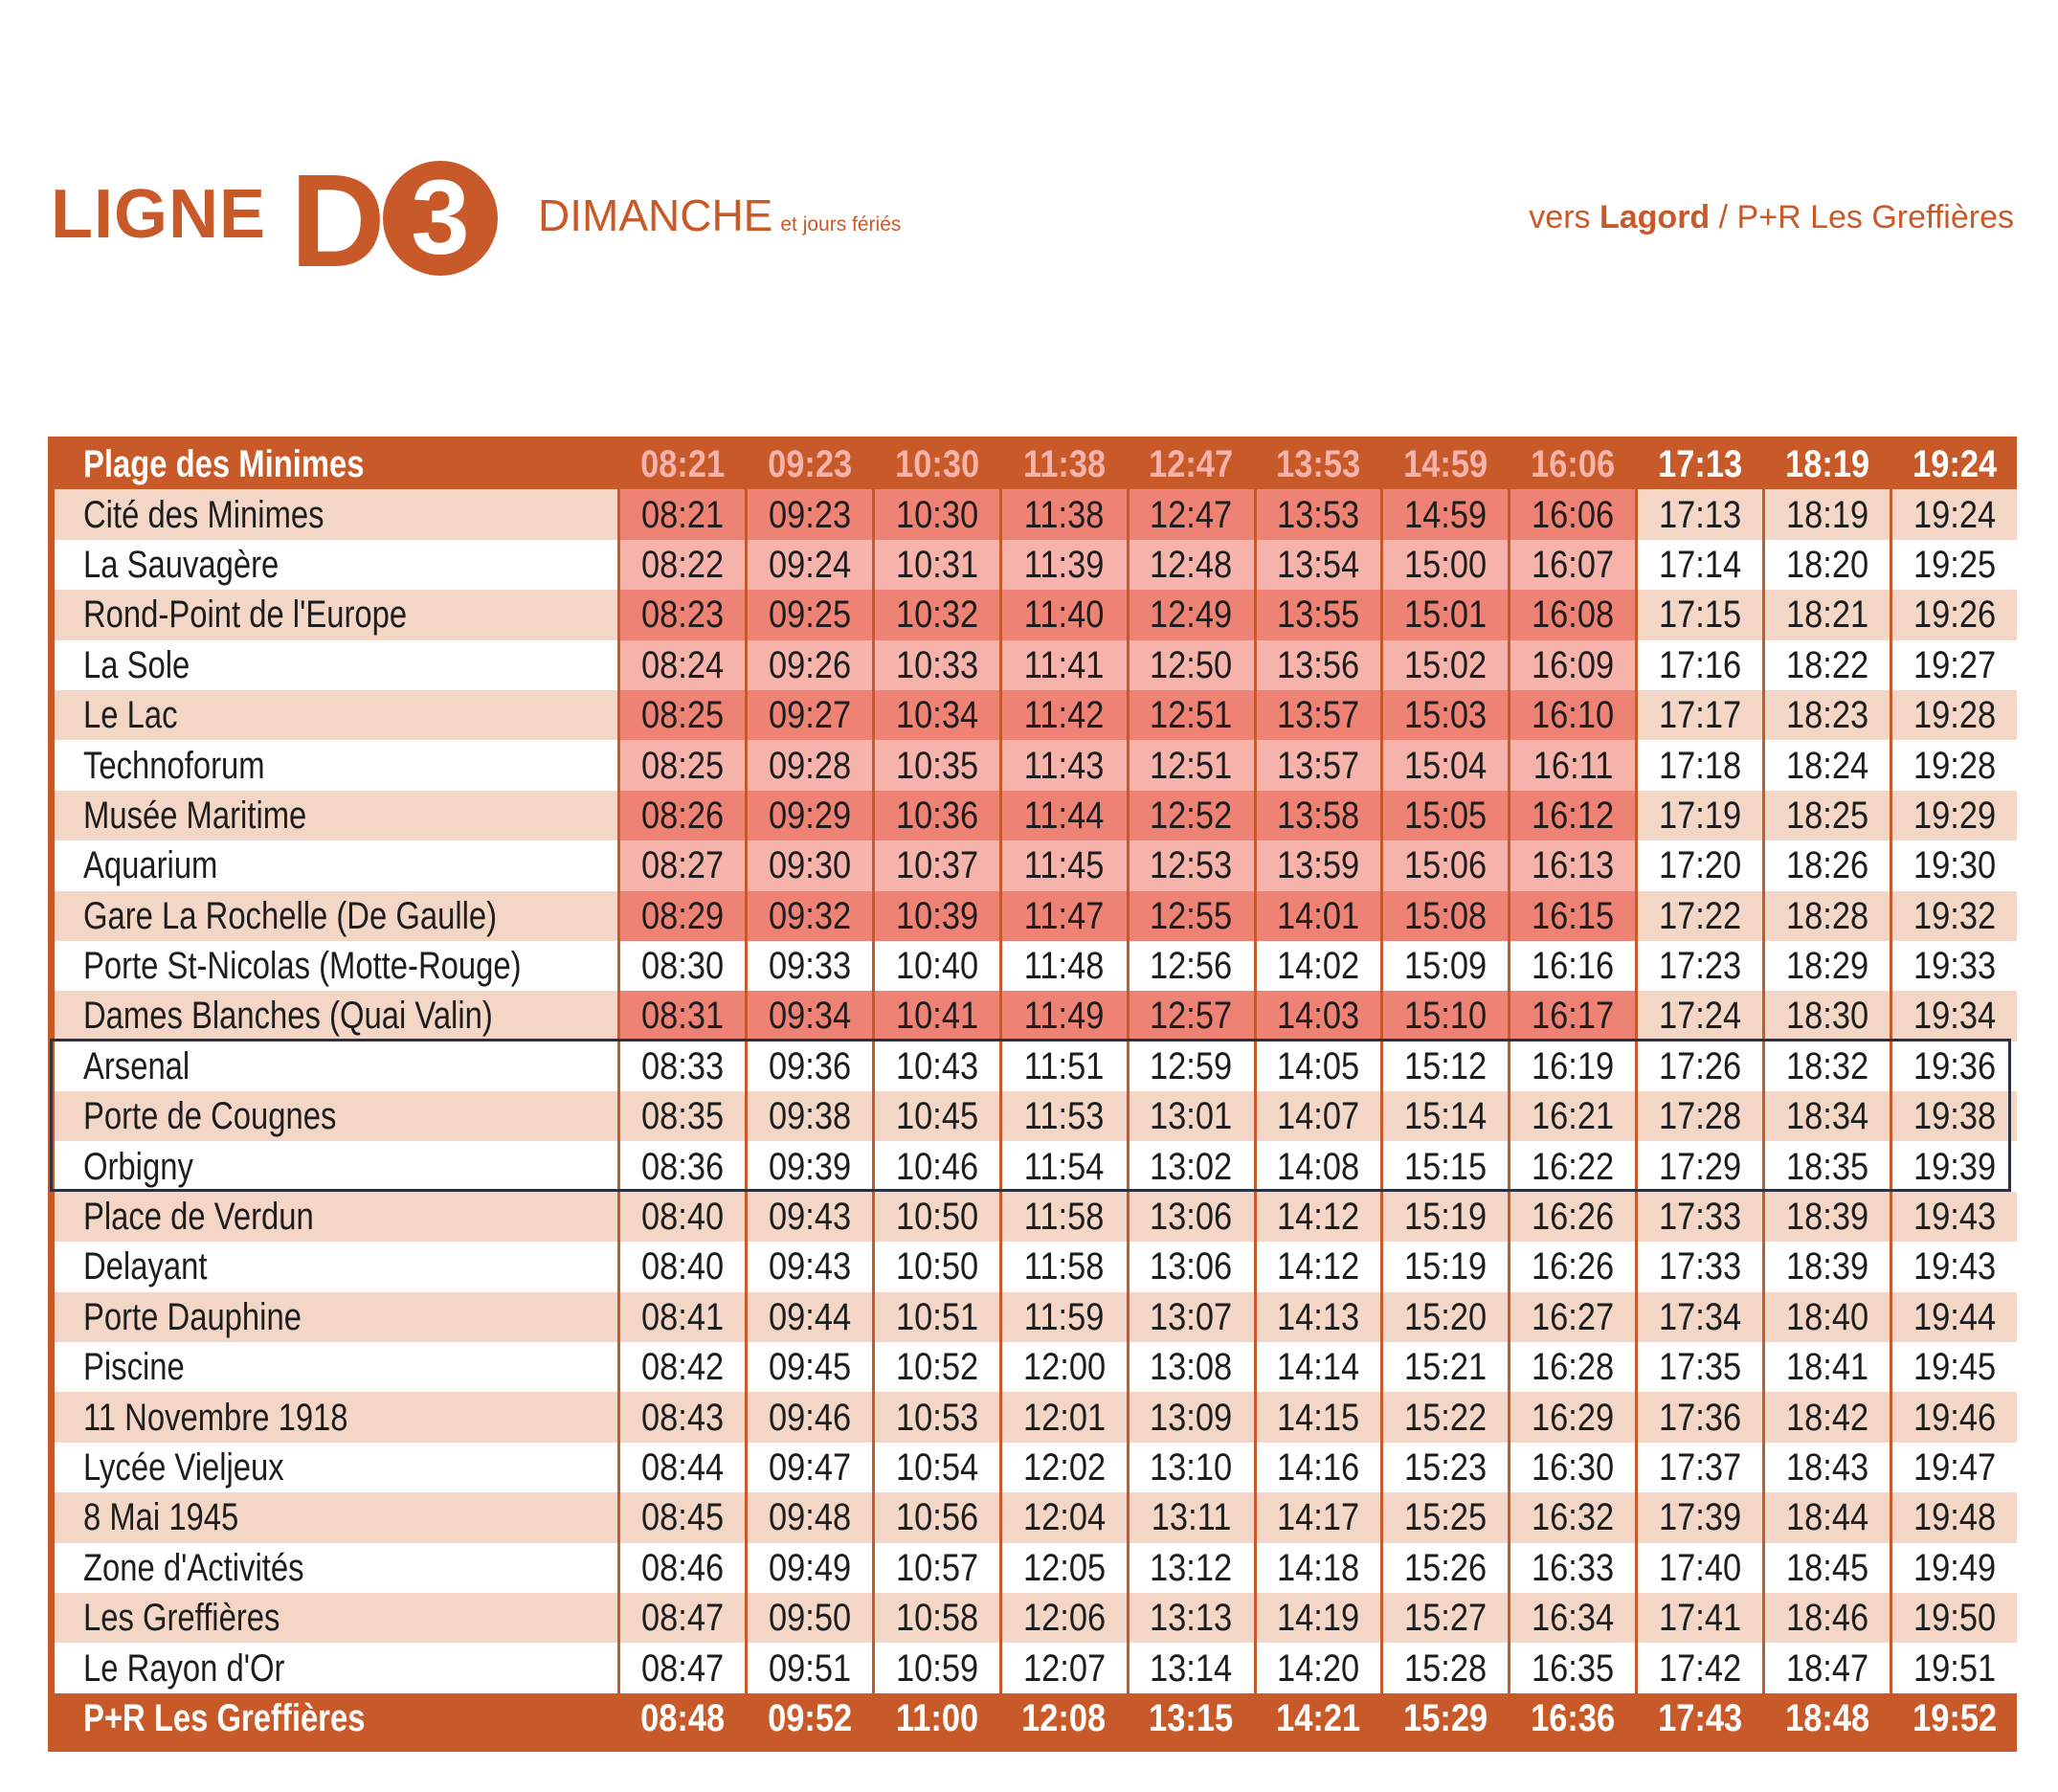  What do you see at coordinates (1318, 1467) in the screenshot?
I see `departure-time-text: 14:16` at bounding box center [1318, 1467].